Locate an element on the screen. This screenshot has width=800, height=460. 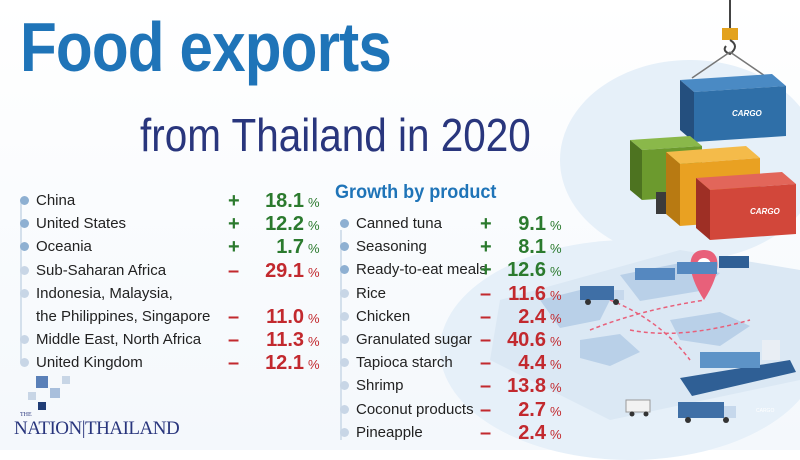
truck-icon is located at coordinates (602, 295).